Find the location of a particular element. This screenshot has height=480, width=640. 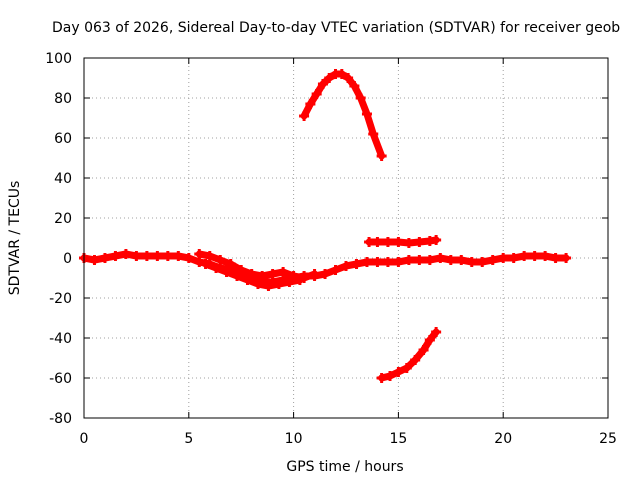

series-line is located at coordinates (253, 275).